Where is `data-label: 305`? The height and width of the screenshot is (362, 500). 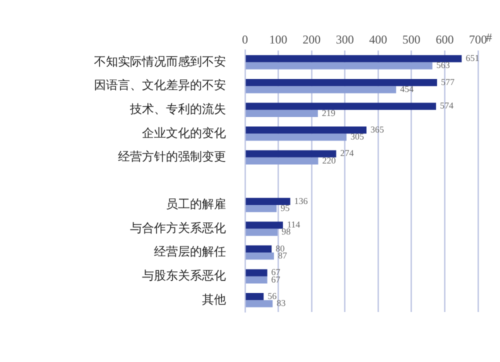
data-label: 305 is located at coordinates (357, 137).